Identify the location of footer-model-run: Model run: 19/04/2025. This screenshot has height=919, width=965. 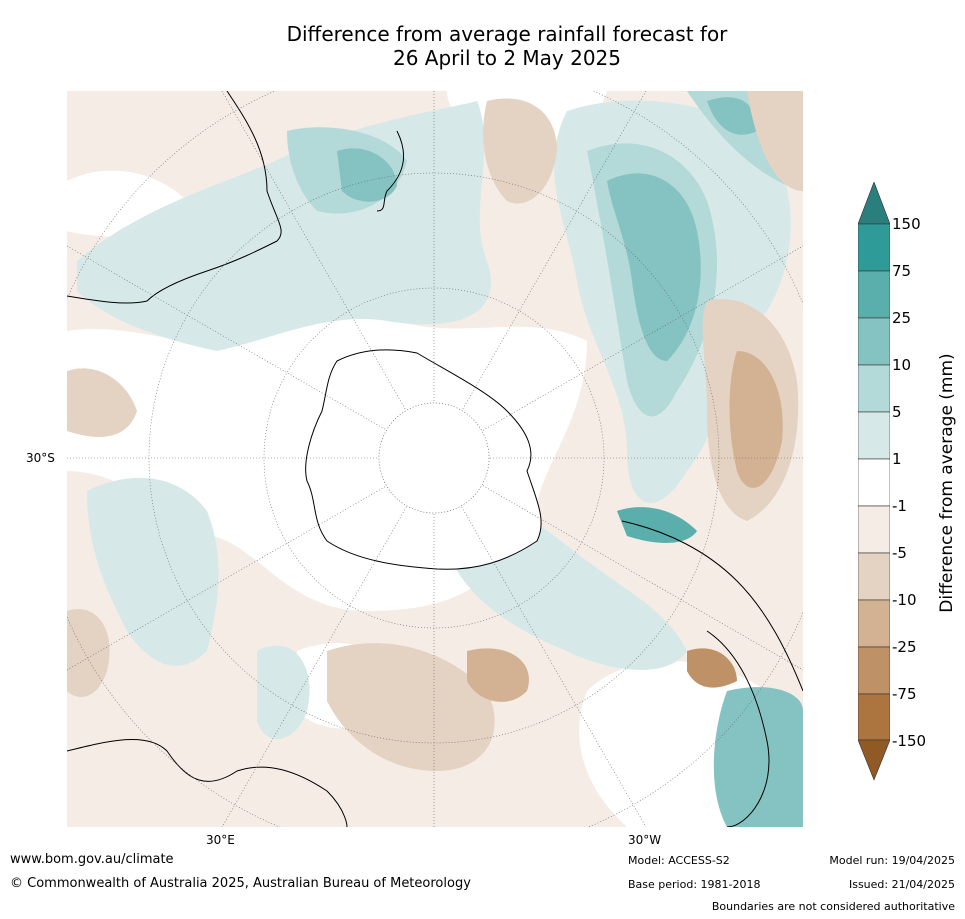
(892, 860).